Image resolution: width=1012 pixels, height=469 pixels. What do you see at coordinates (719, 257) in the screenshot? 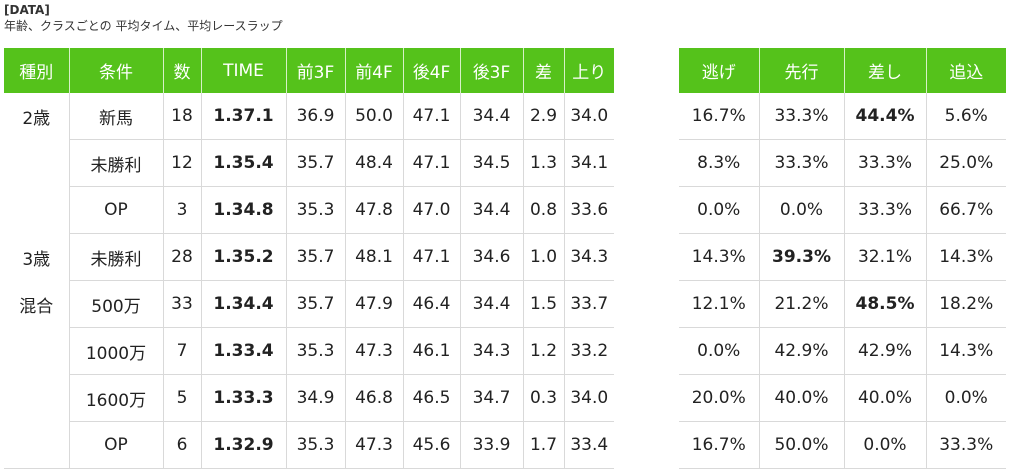
I see `nige-cell: 14.3%` at bounding box center [719, 257].